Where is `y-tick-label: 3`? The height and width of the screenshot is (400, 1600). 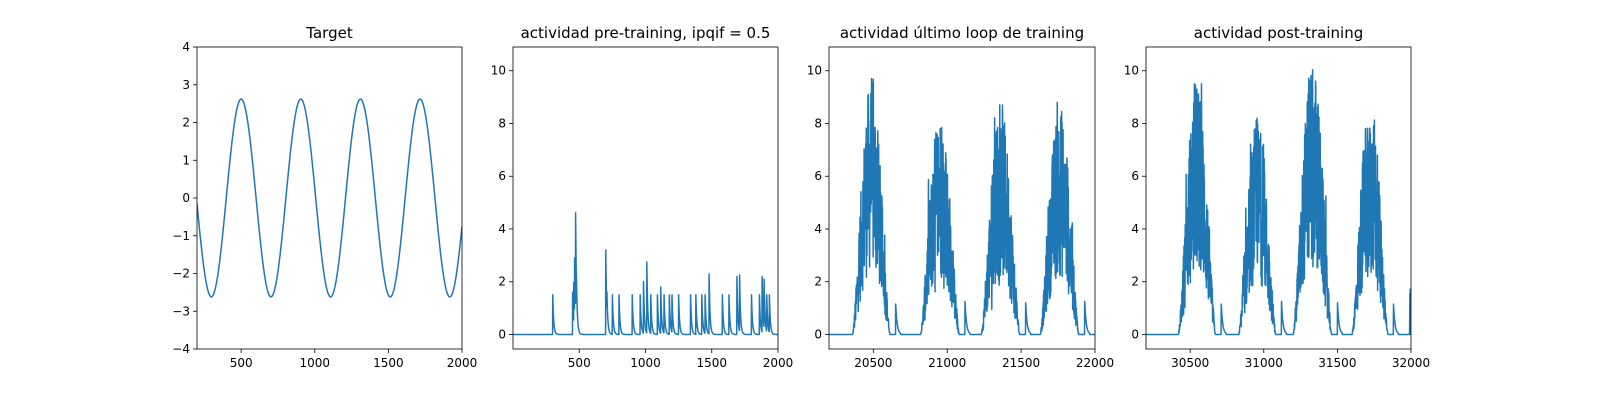
y-tick-label: 3 is located at coordinates (186, 85).